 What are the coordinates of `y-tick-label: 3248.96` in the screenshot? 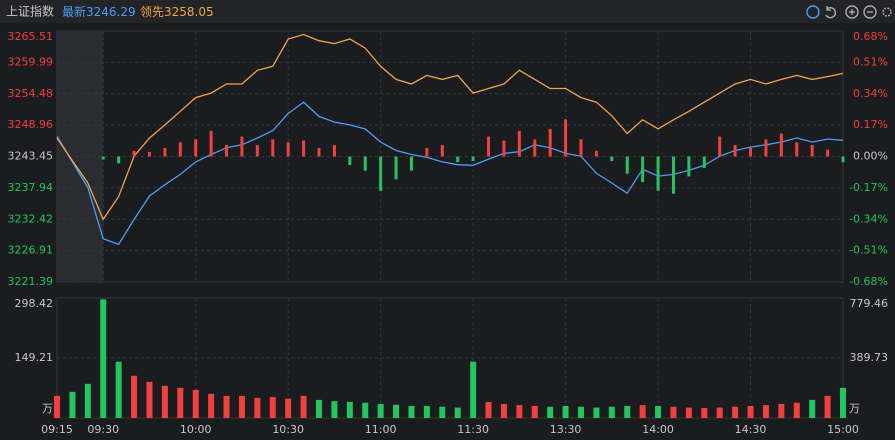 It's located at (31, 124).